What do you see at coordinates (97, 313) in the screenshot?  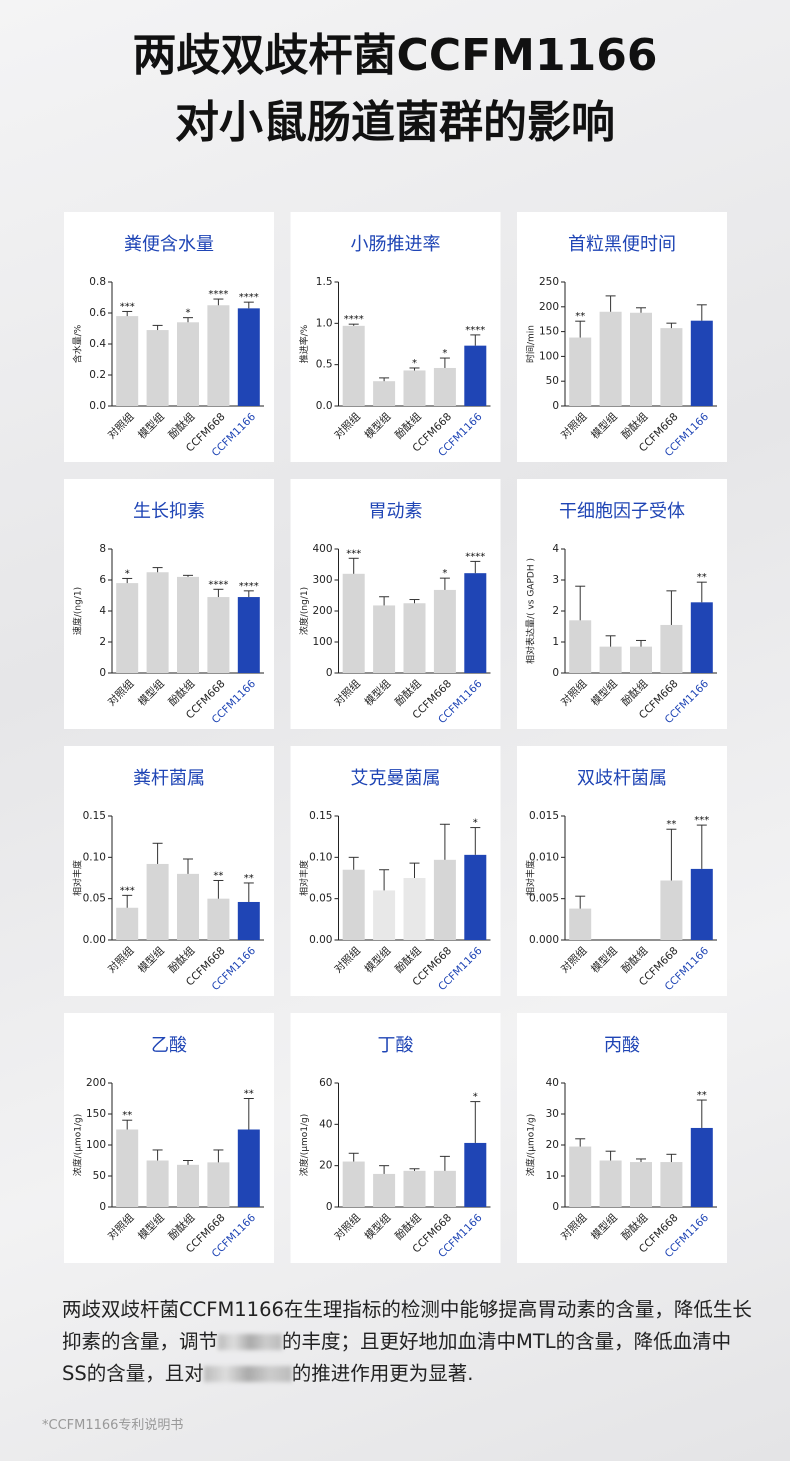 I see `y-tick-label: 0.6` at bounding box center [97, 313].